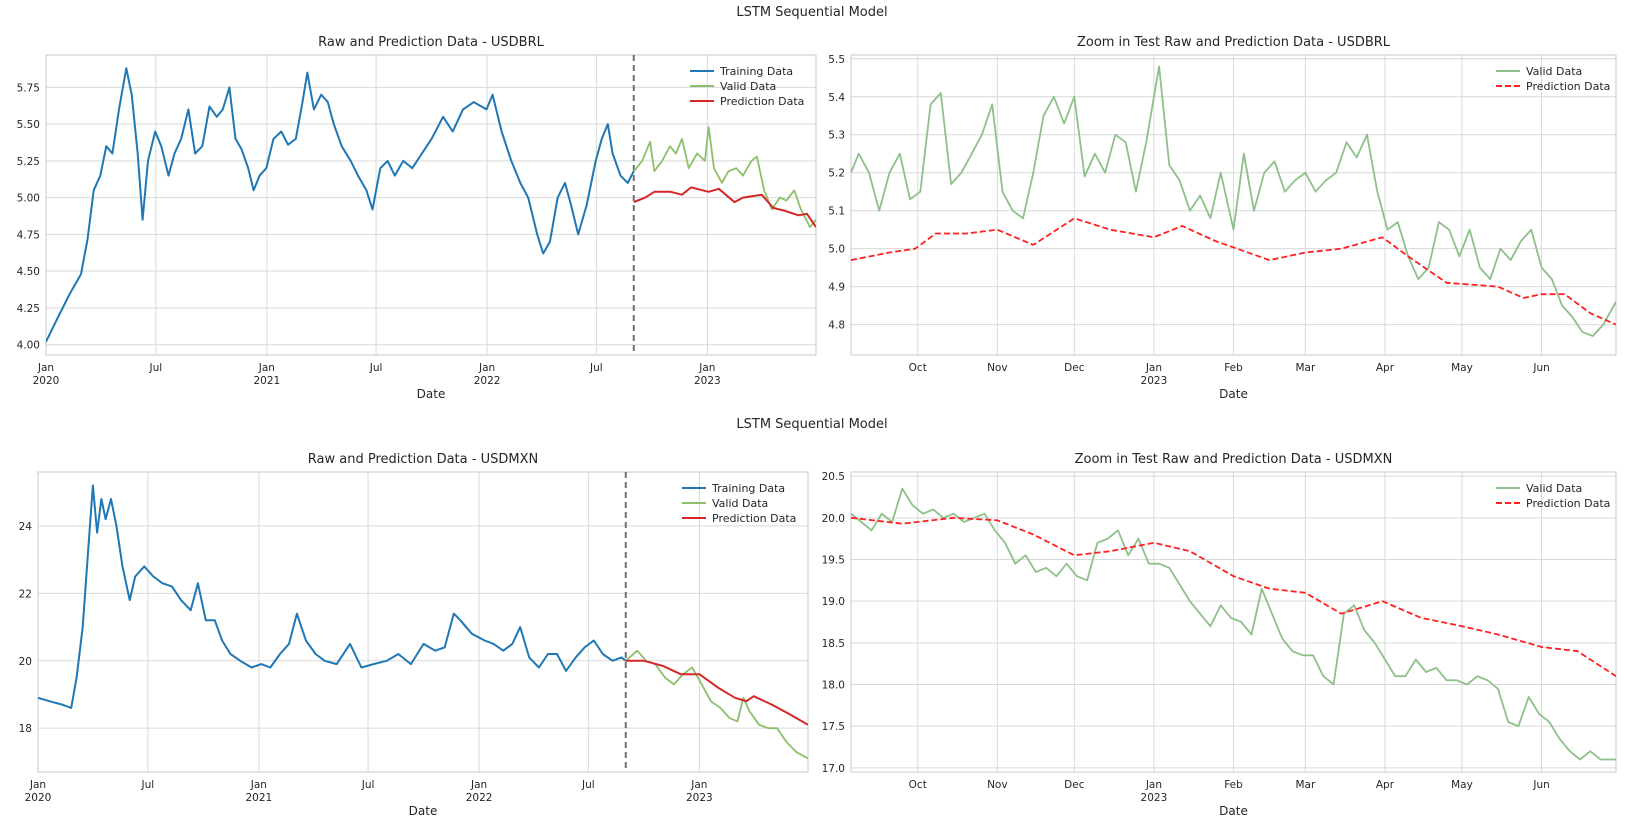 The height and width of the screenshot is (822, 1625). Describe the element at coordinates (833, 686) in the screenshot. I see `y-tick-label: 18.0` at that location.